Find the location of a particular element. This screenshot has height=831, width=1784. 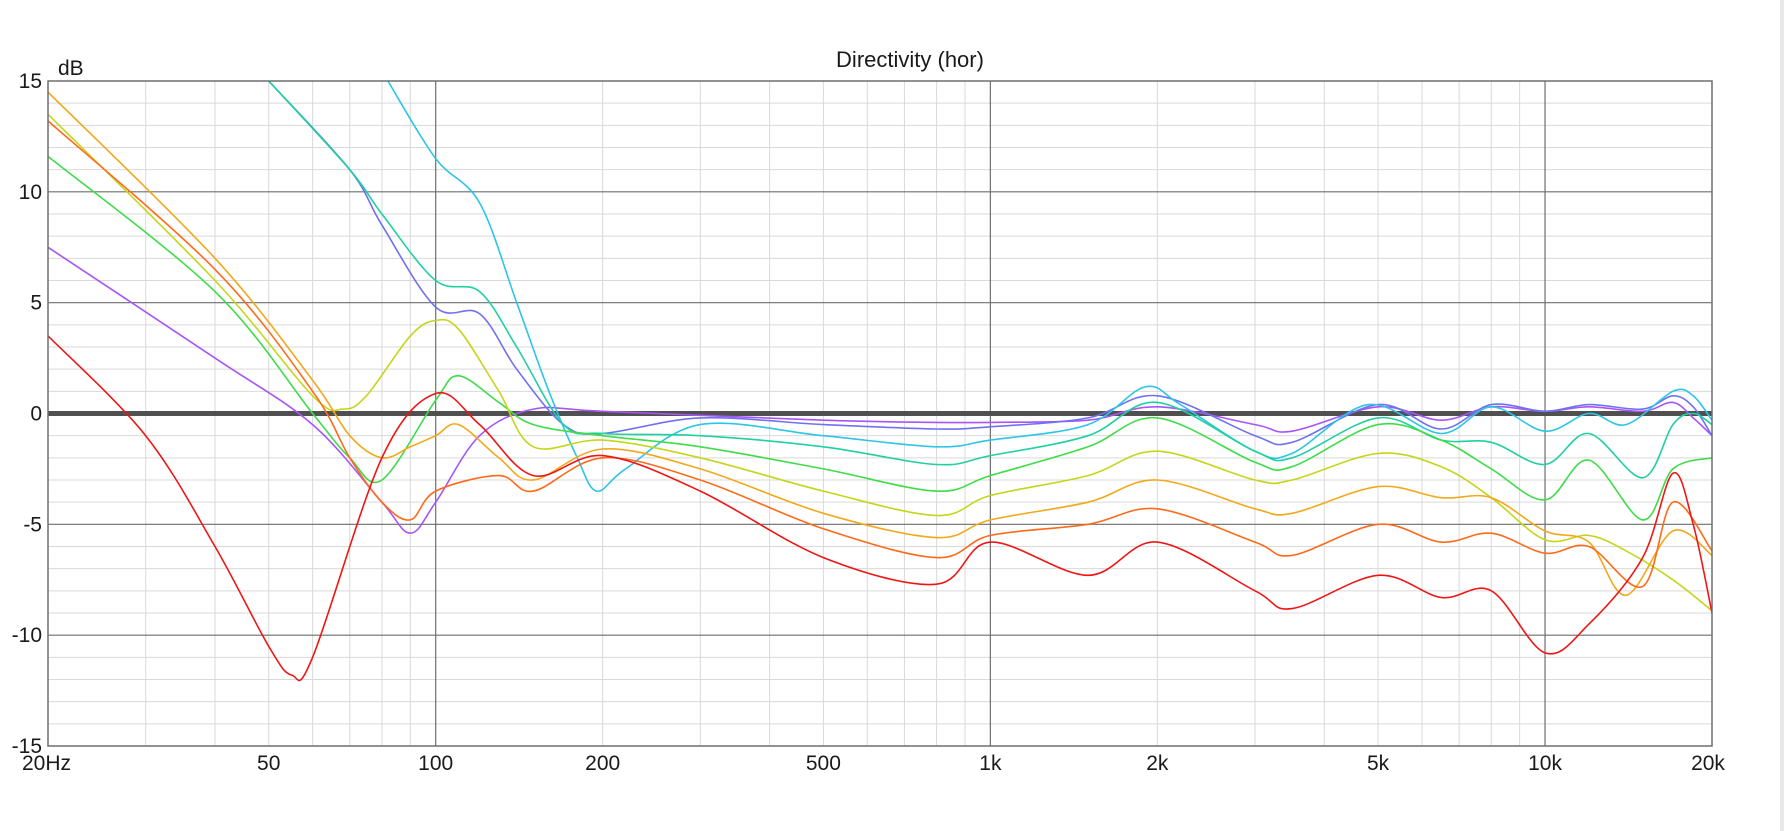

y-tick-label: 10 is located at coordinates (30, 192).